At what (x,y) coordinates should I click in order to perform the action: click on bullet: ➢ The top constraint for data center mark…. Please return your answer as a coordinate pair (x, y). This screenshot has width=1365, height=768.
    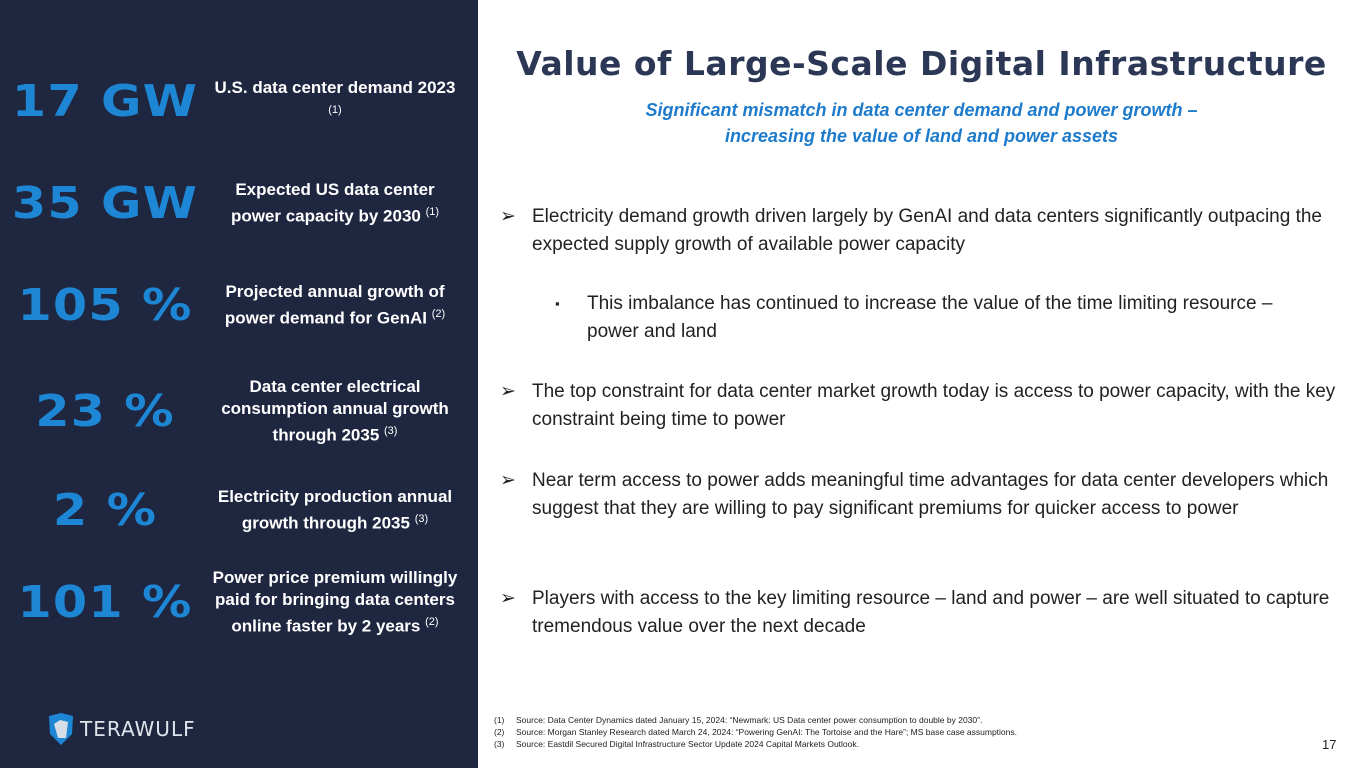
    Looking at the image, I should click on (918, 405).